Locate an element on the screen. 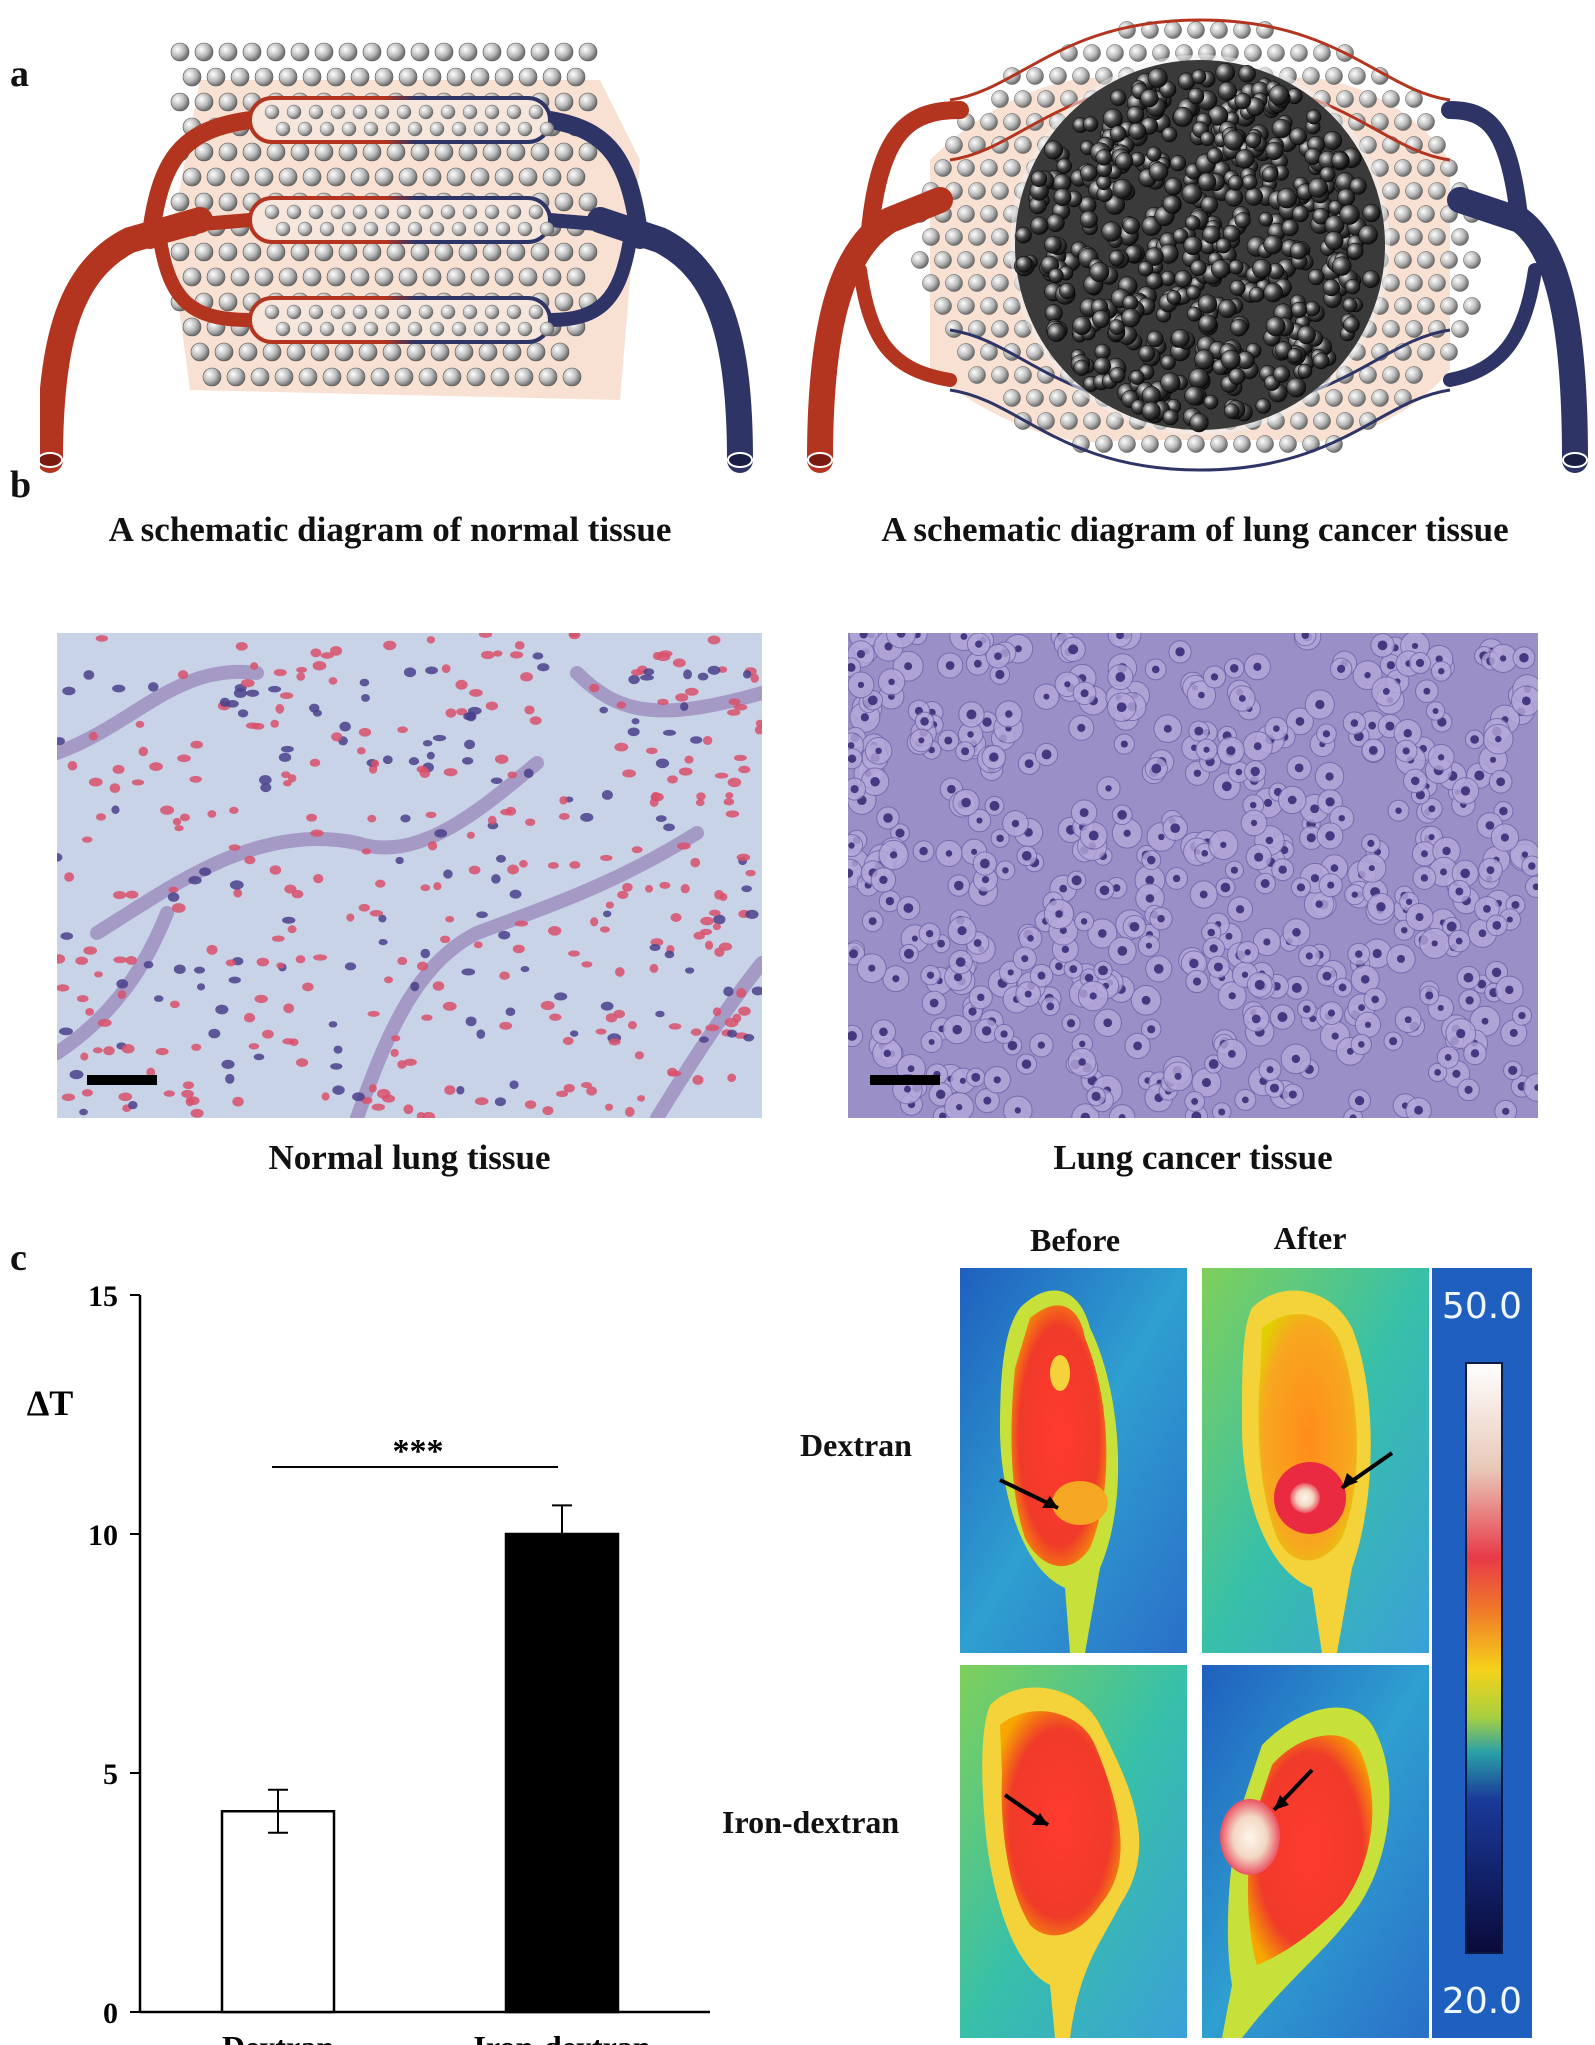 This screenshot has width=1595, height=2045. chart-y-axis-label: ΔT is located at coordinates (50, 1403).